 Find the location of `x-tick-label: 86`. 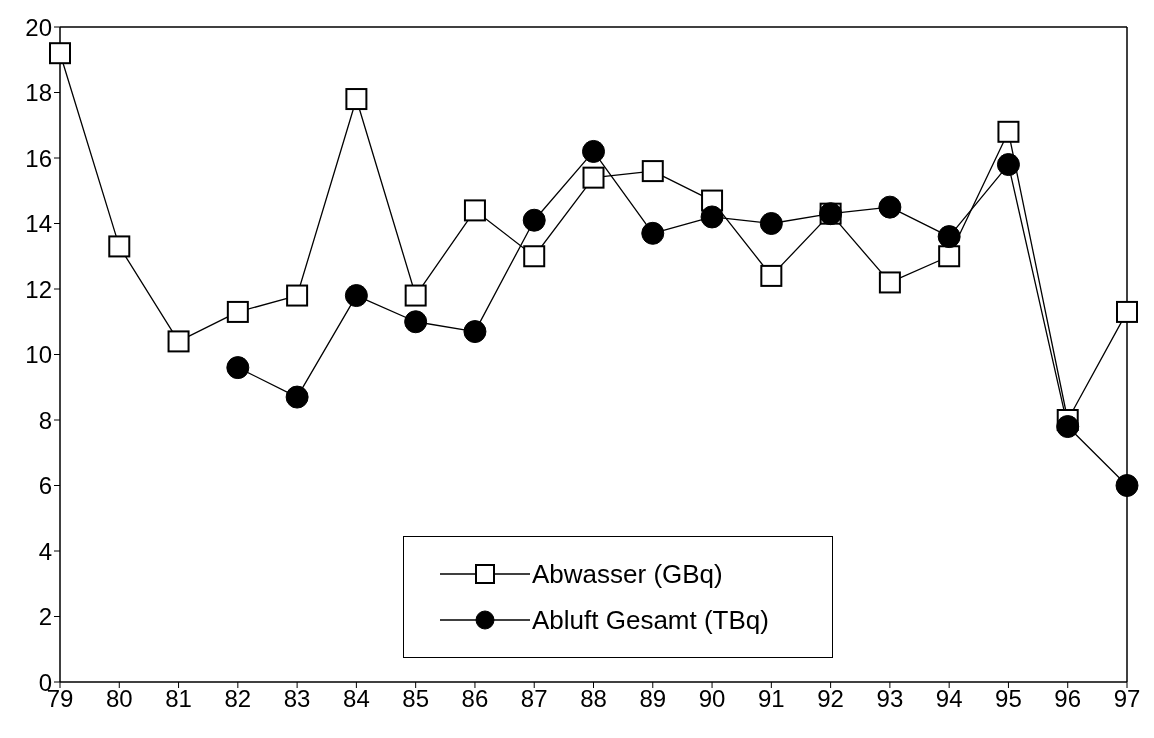

x-tick-label: 86 is located at coordinates (475, 699).